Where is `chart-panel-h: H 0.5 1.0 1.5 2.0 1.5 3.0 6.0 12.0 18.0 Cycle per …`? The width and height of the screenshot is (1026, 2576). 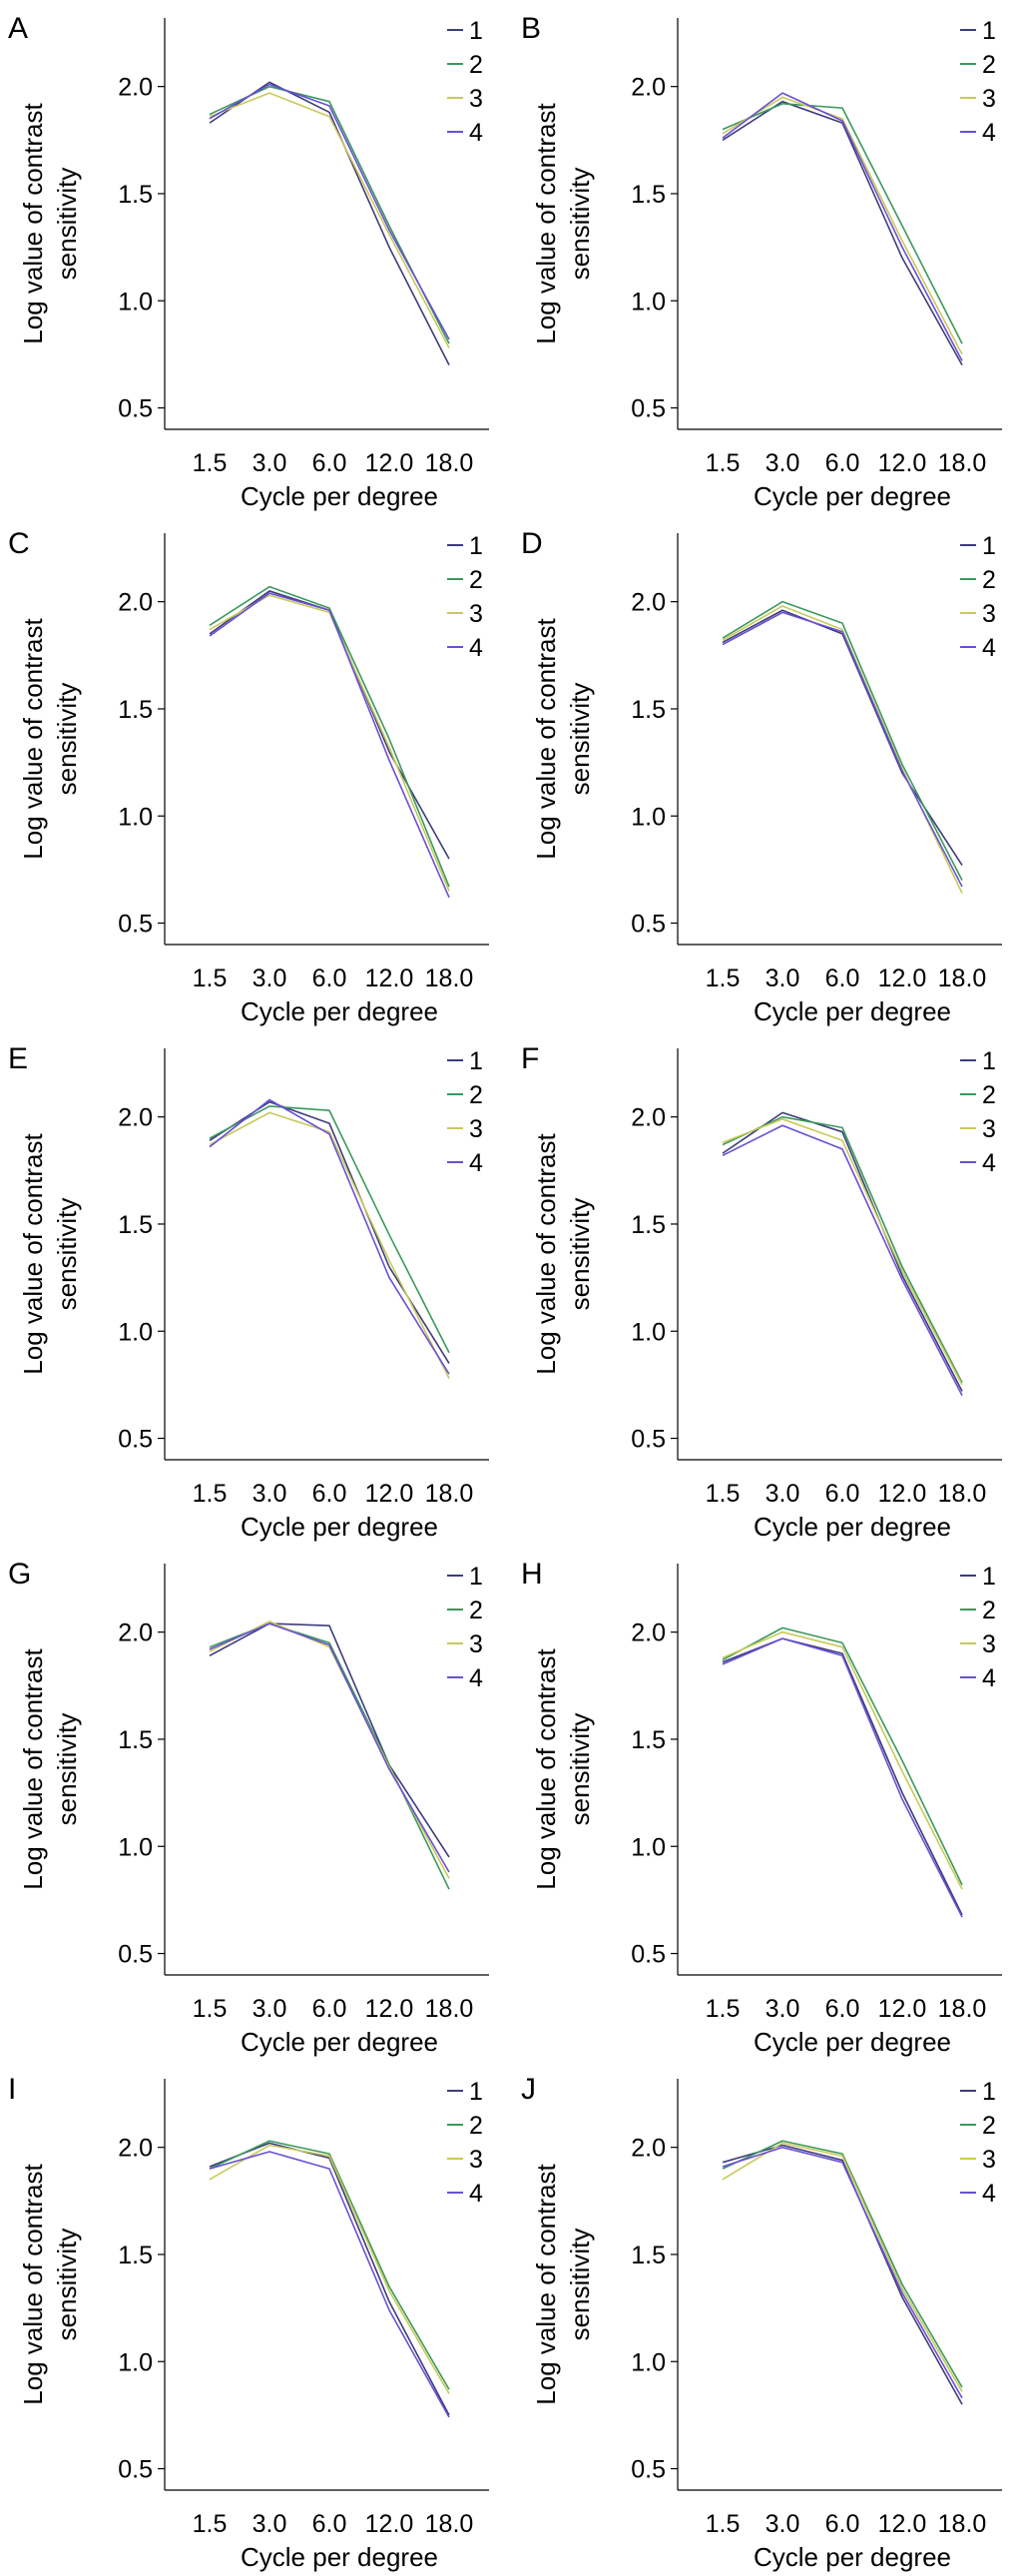 chart-panel-h: H 0.5 1.0 1.5 2.0 1.5 3.0 6.0 12.0 18.0 Cycle per … is located at coordinates (769, 1803).